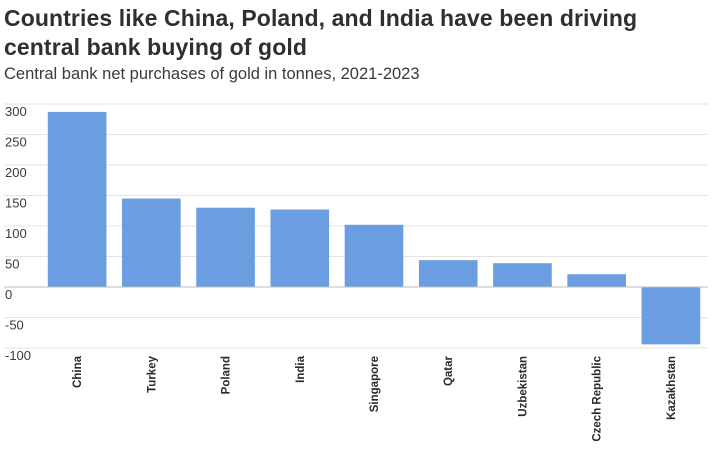  Describe the element at coordinates (671, 316) in the screenshot. I see `bar-kazakhstan` at that location.